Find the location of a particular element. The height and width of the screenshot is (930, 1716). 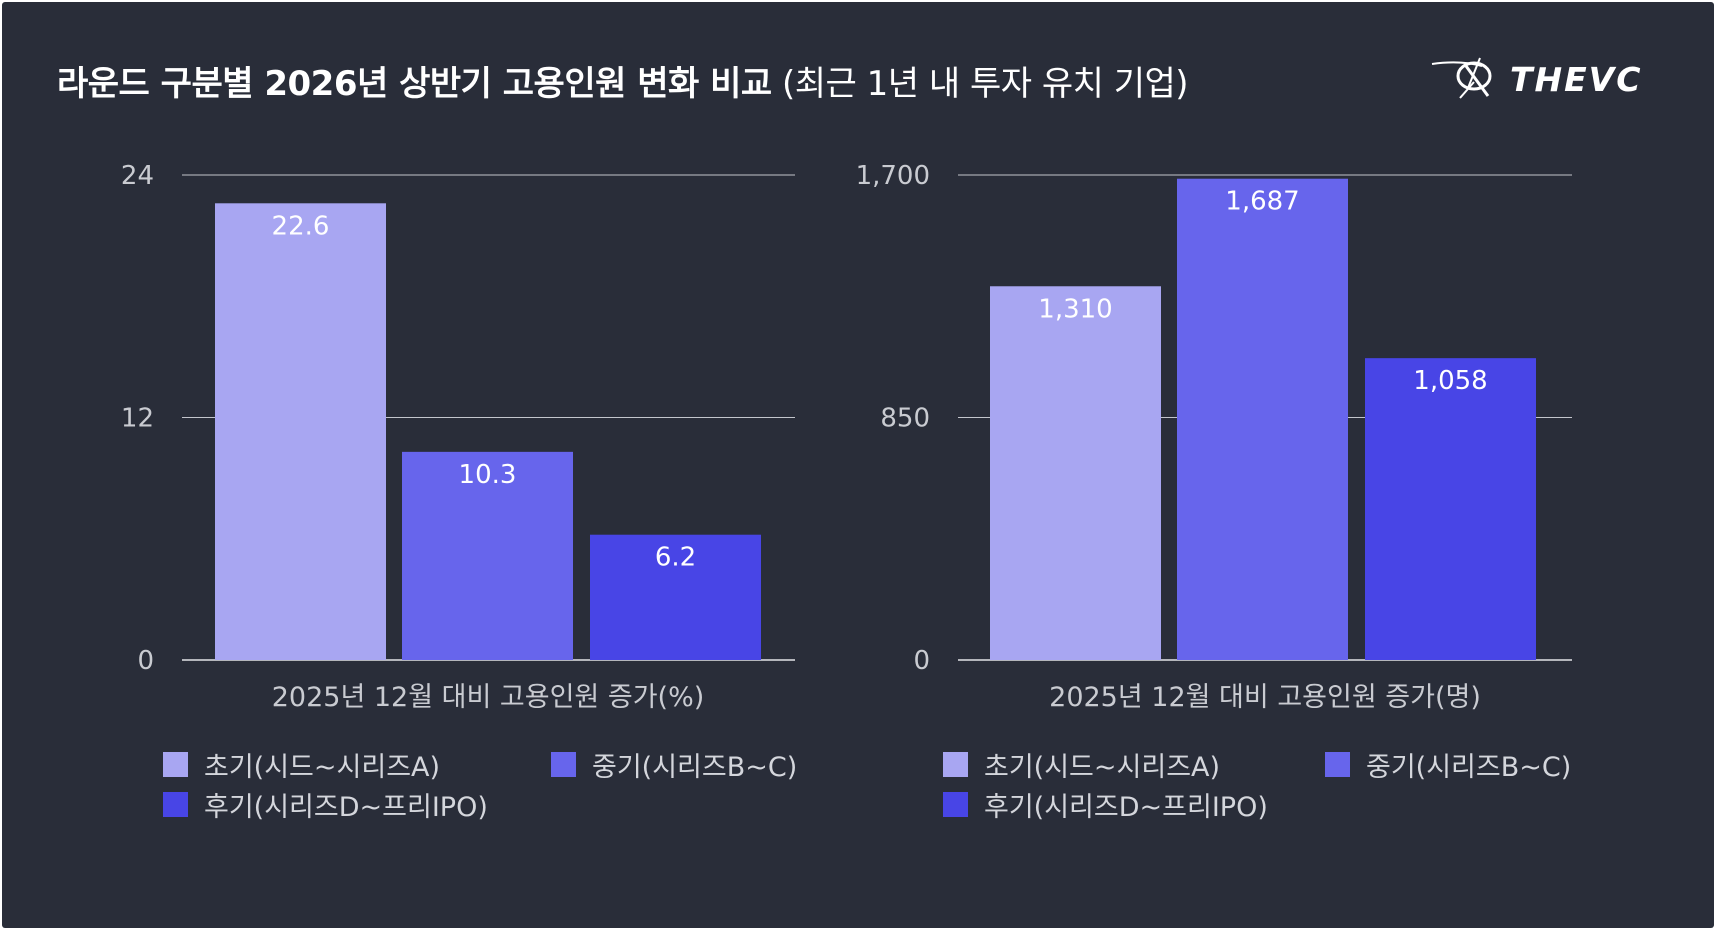

y-tick-label: 12 is located at coordinates (137, 419).